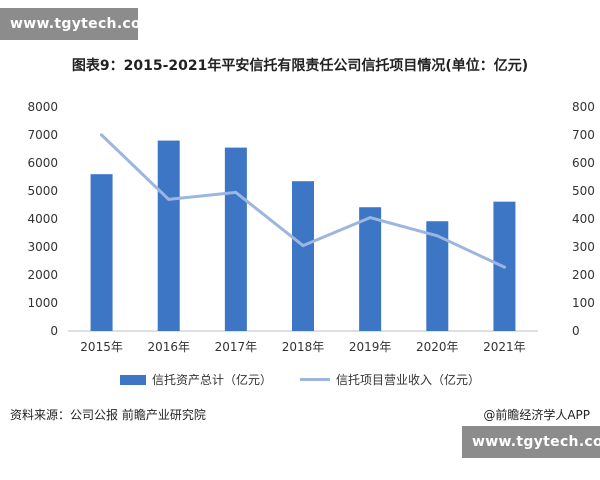 The height and width of the screenshot is (480, 600). Describe the element at coordinates (583, 191) in the screenshot. I see `y-tick-right: 500` at that location.